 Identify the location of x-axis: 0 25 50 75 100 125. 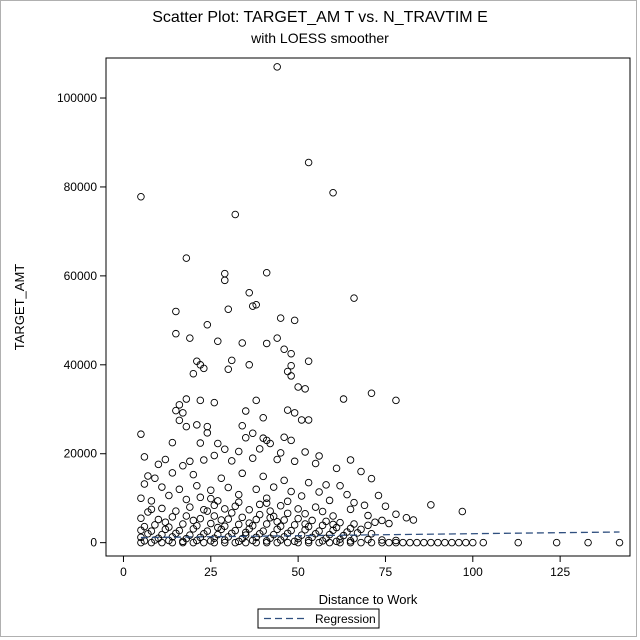
(345, 567).